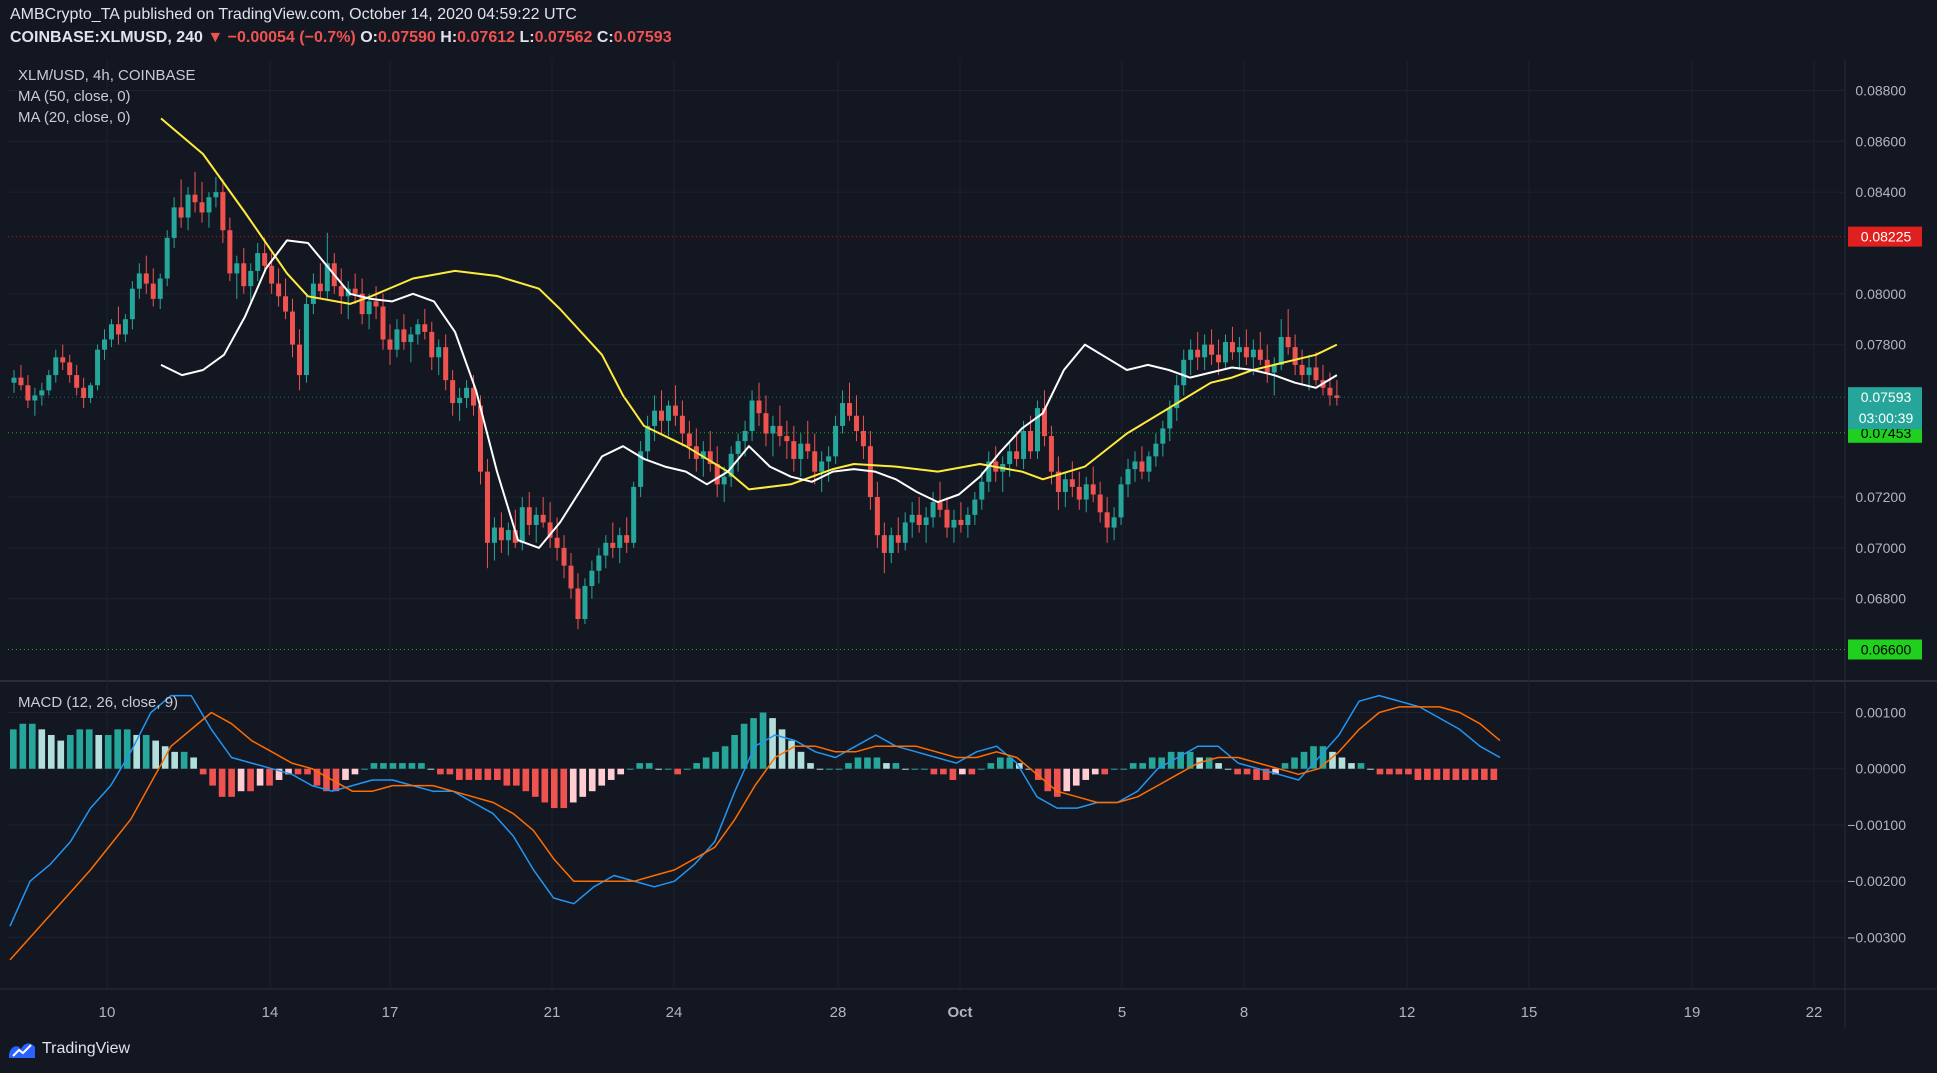 This screenshot has height=1073, width=1937. I want to click on brand-label: TradingView, so click(86, 1048).